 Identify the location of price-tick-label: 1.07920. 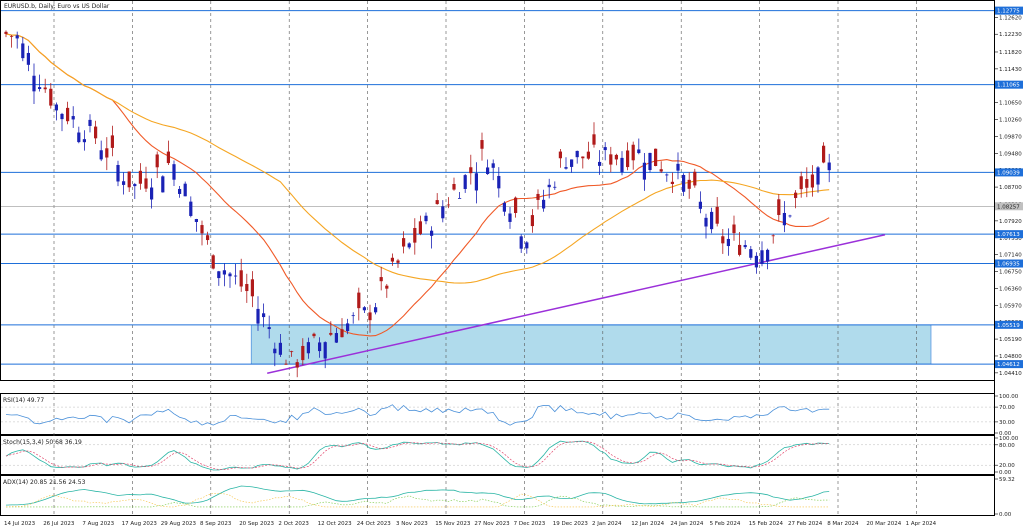
(1010, 222).